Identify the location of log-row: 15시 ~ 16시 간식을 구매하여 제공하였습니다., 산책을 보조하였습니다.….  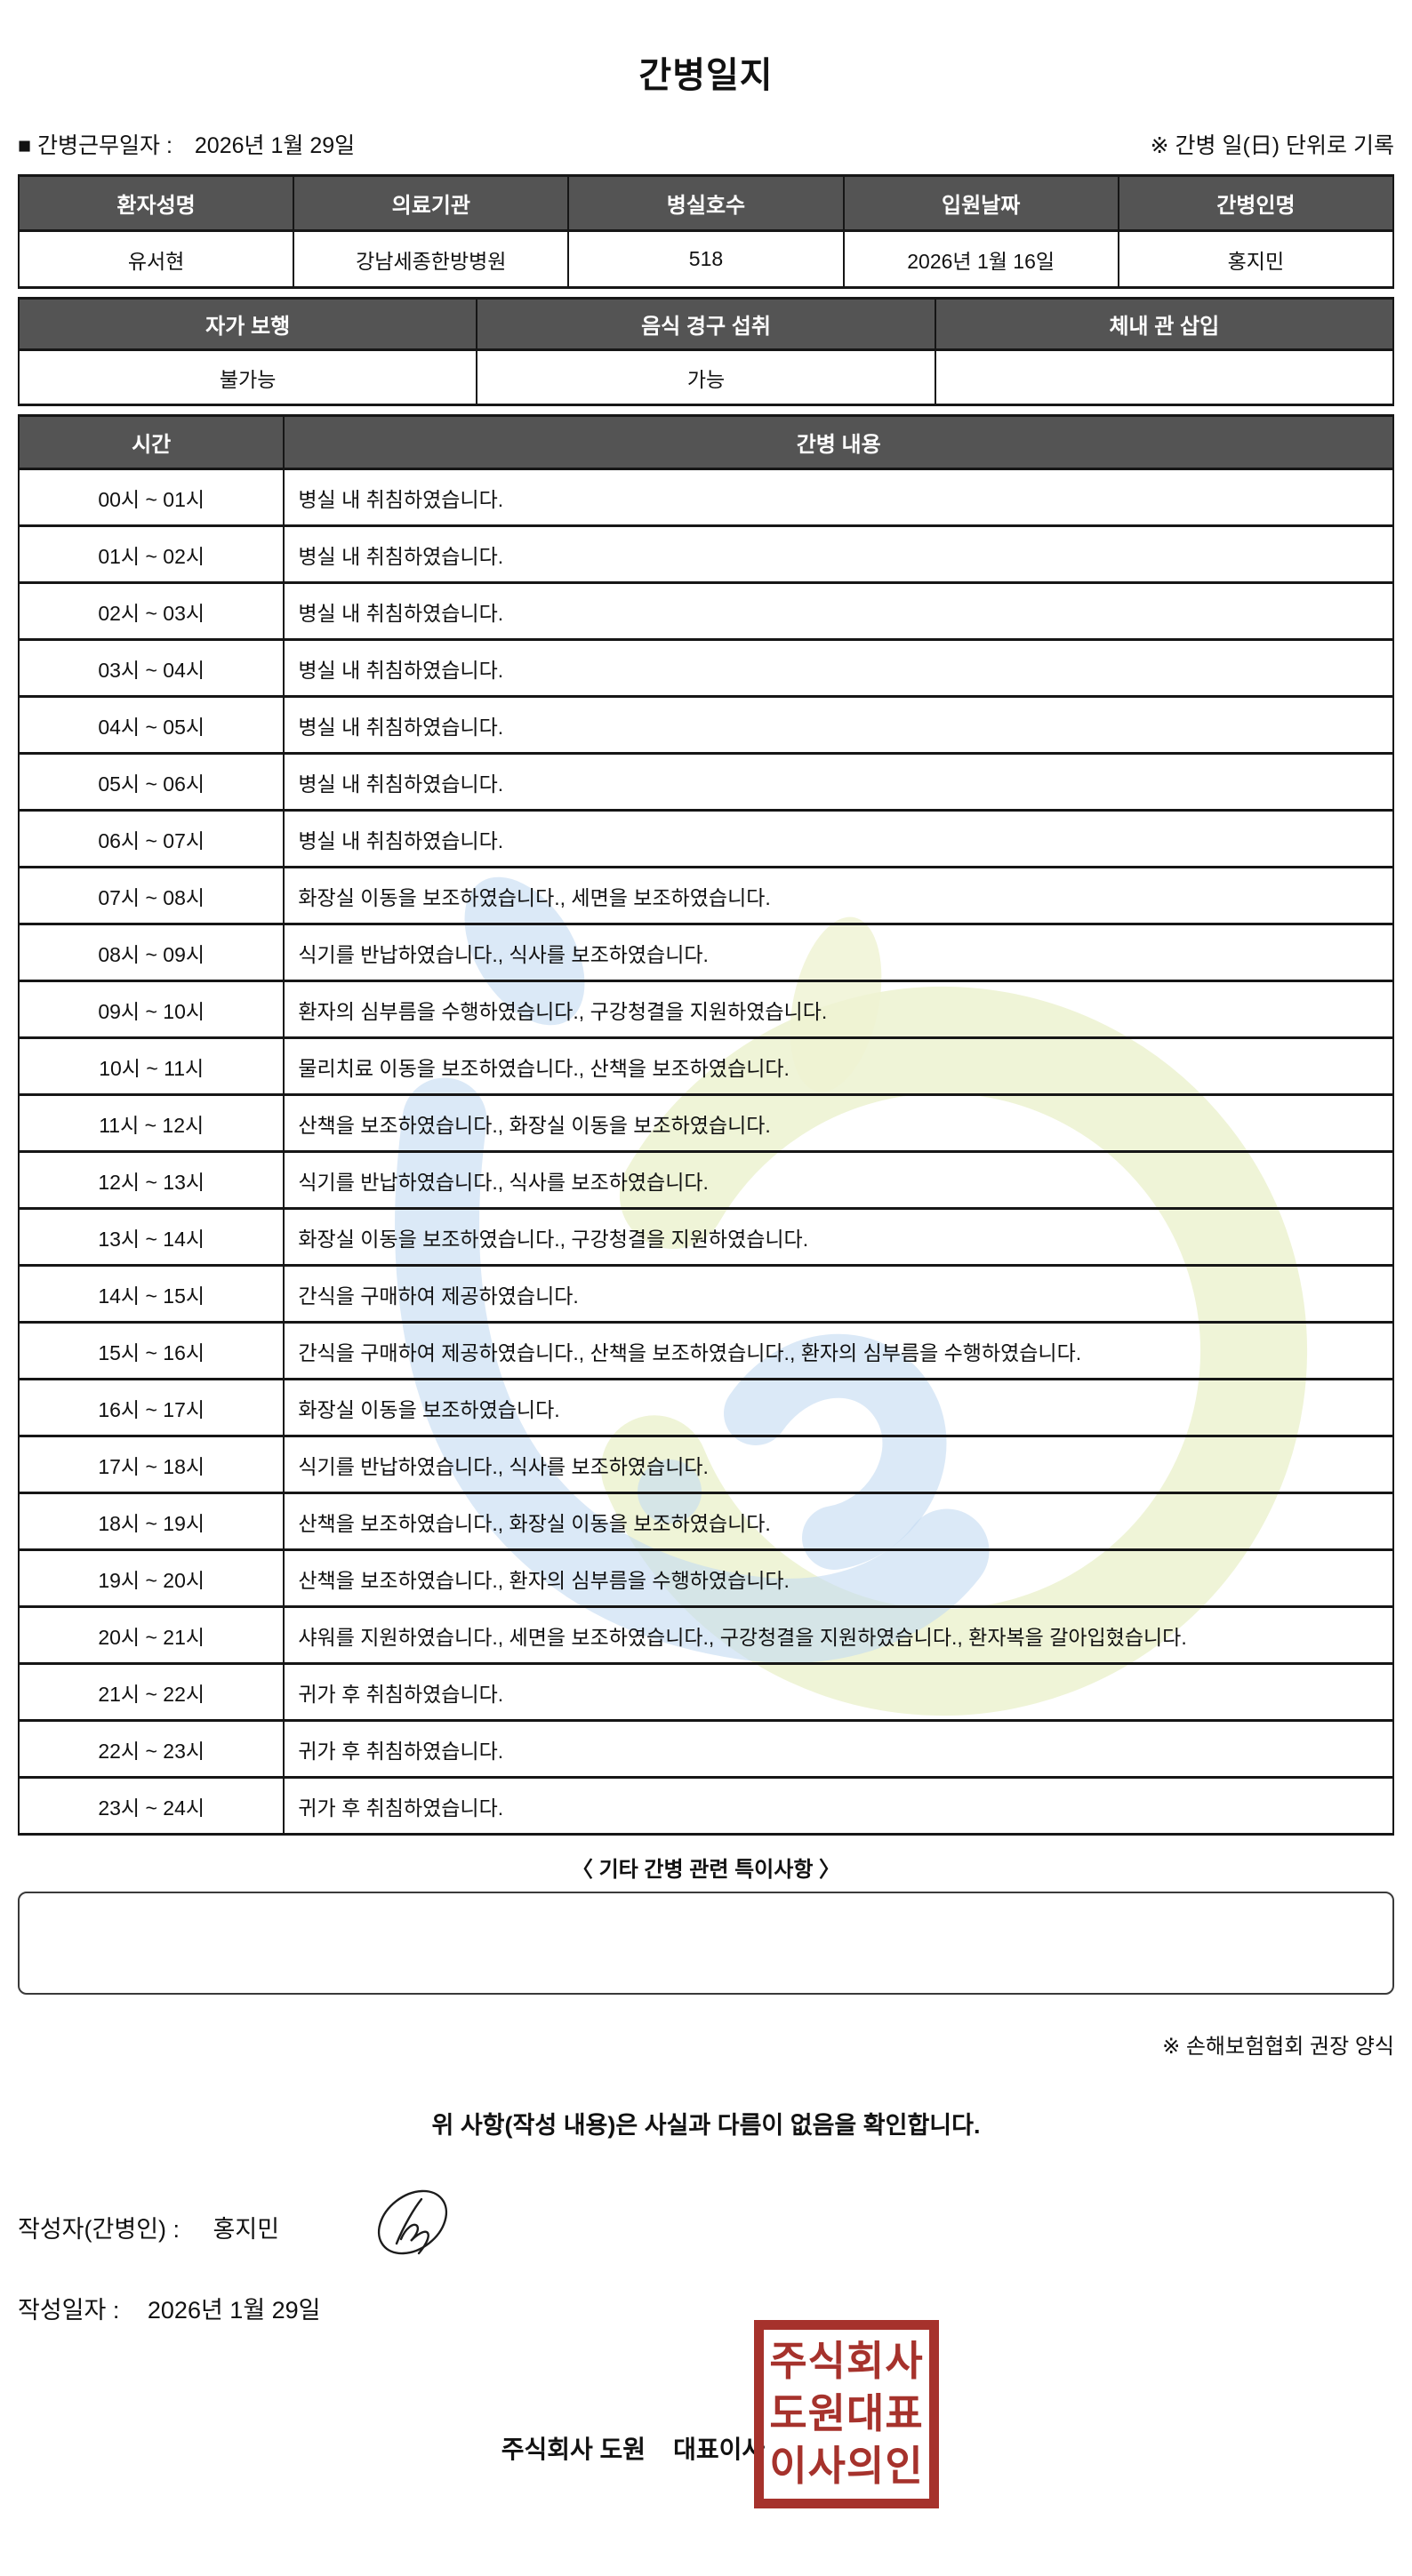
(705, 1350).